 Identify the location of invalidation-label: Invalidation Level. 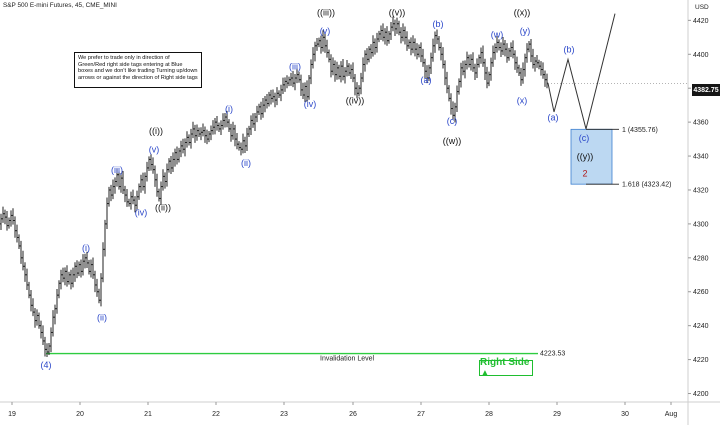
(347, 359).